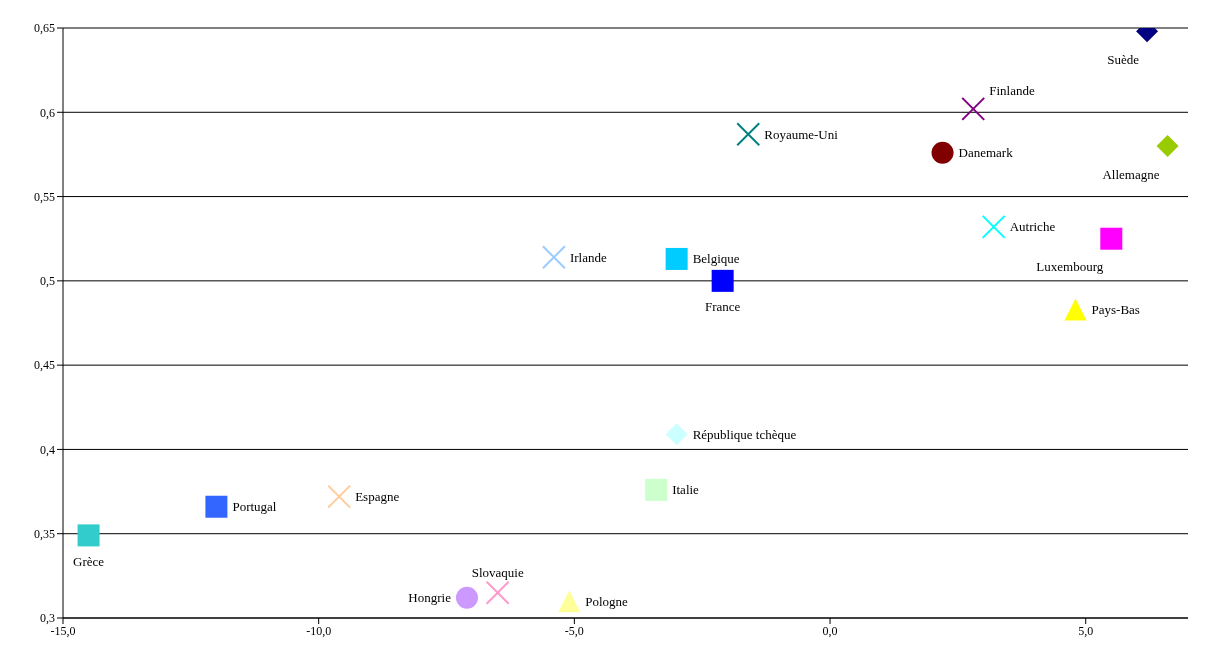  I want to click on series-label: Portugal, so click(254, 507).